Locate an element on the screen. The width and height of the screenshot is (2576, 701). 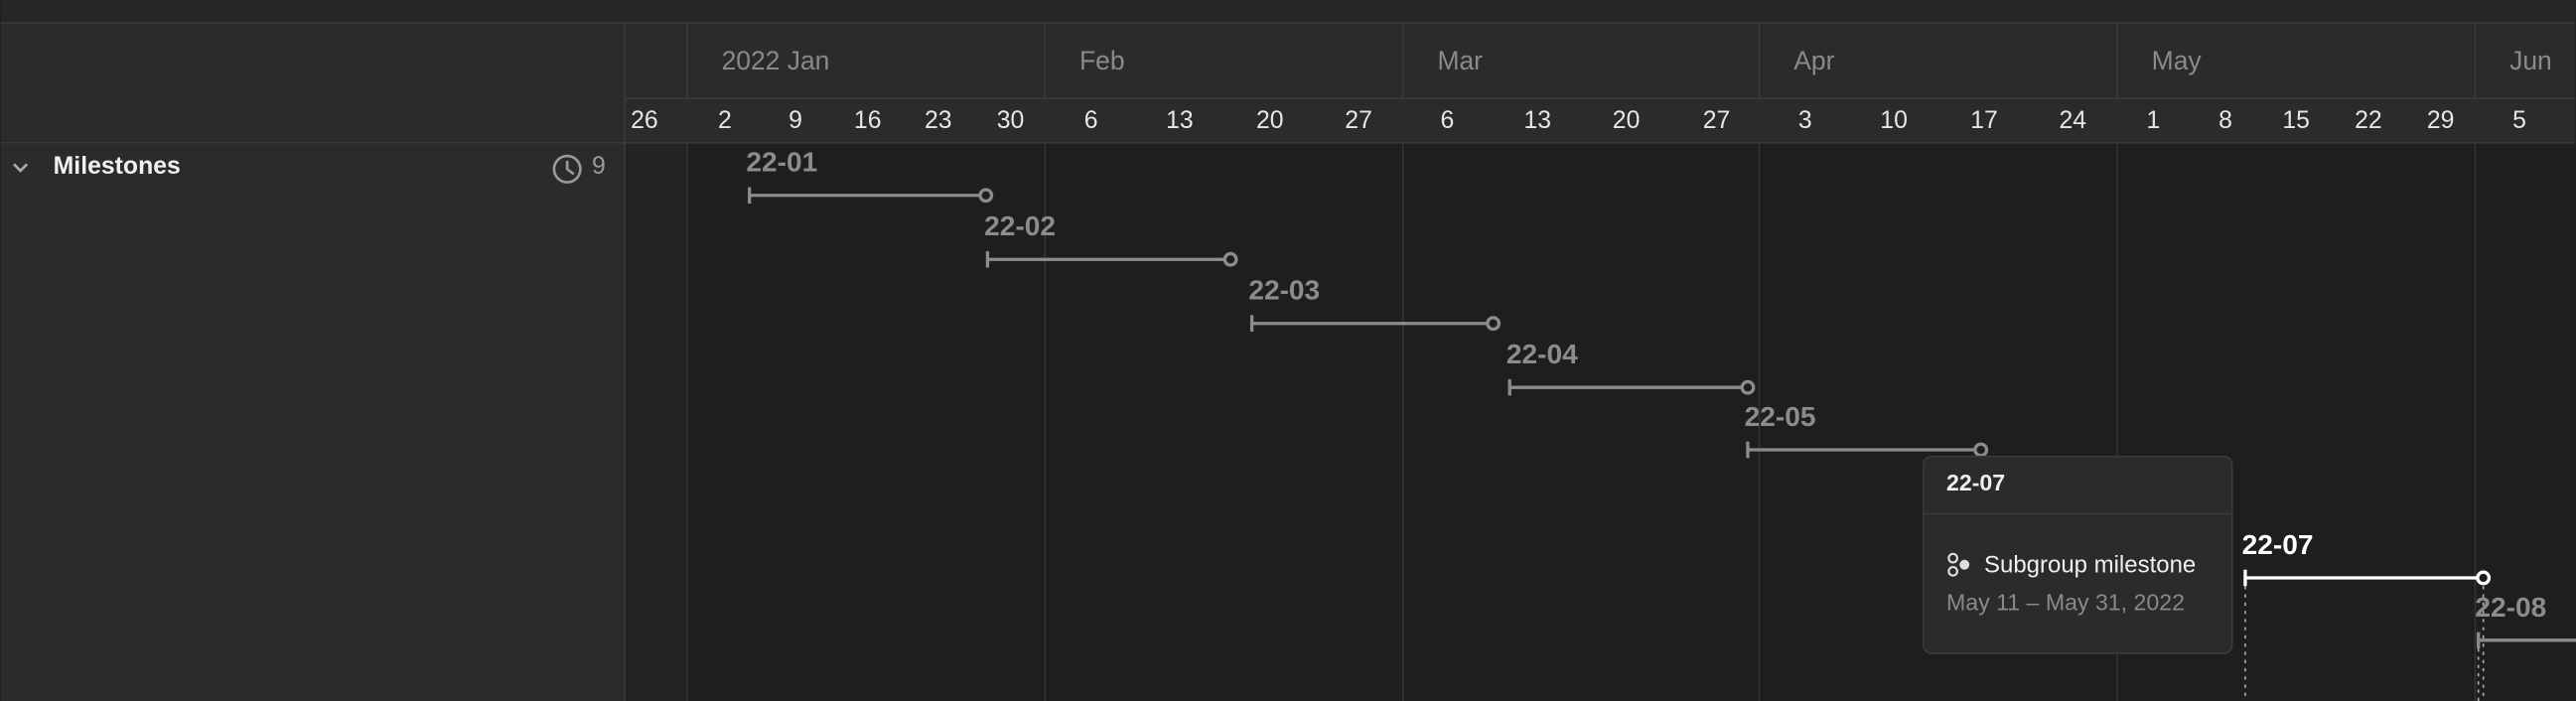
milestone-label: 22-01 is located at coordinates (782, 162).